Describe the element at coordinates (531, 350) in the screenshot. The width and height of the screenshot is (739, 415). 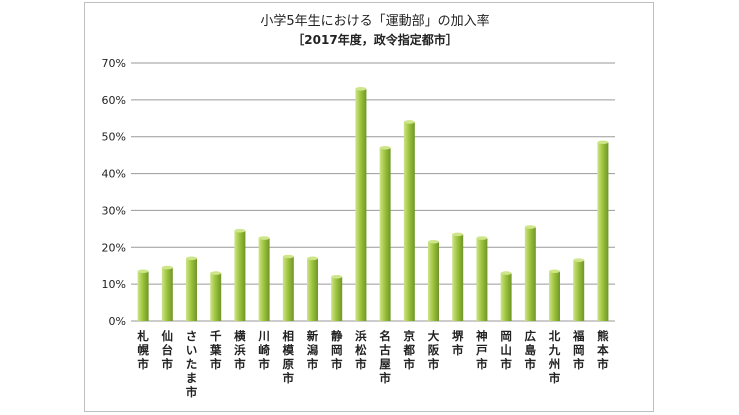
I see `category-label: 広島市` at that location.